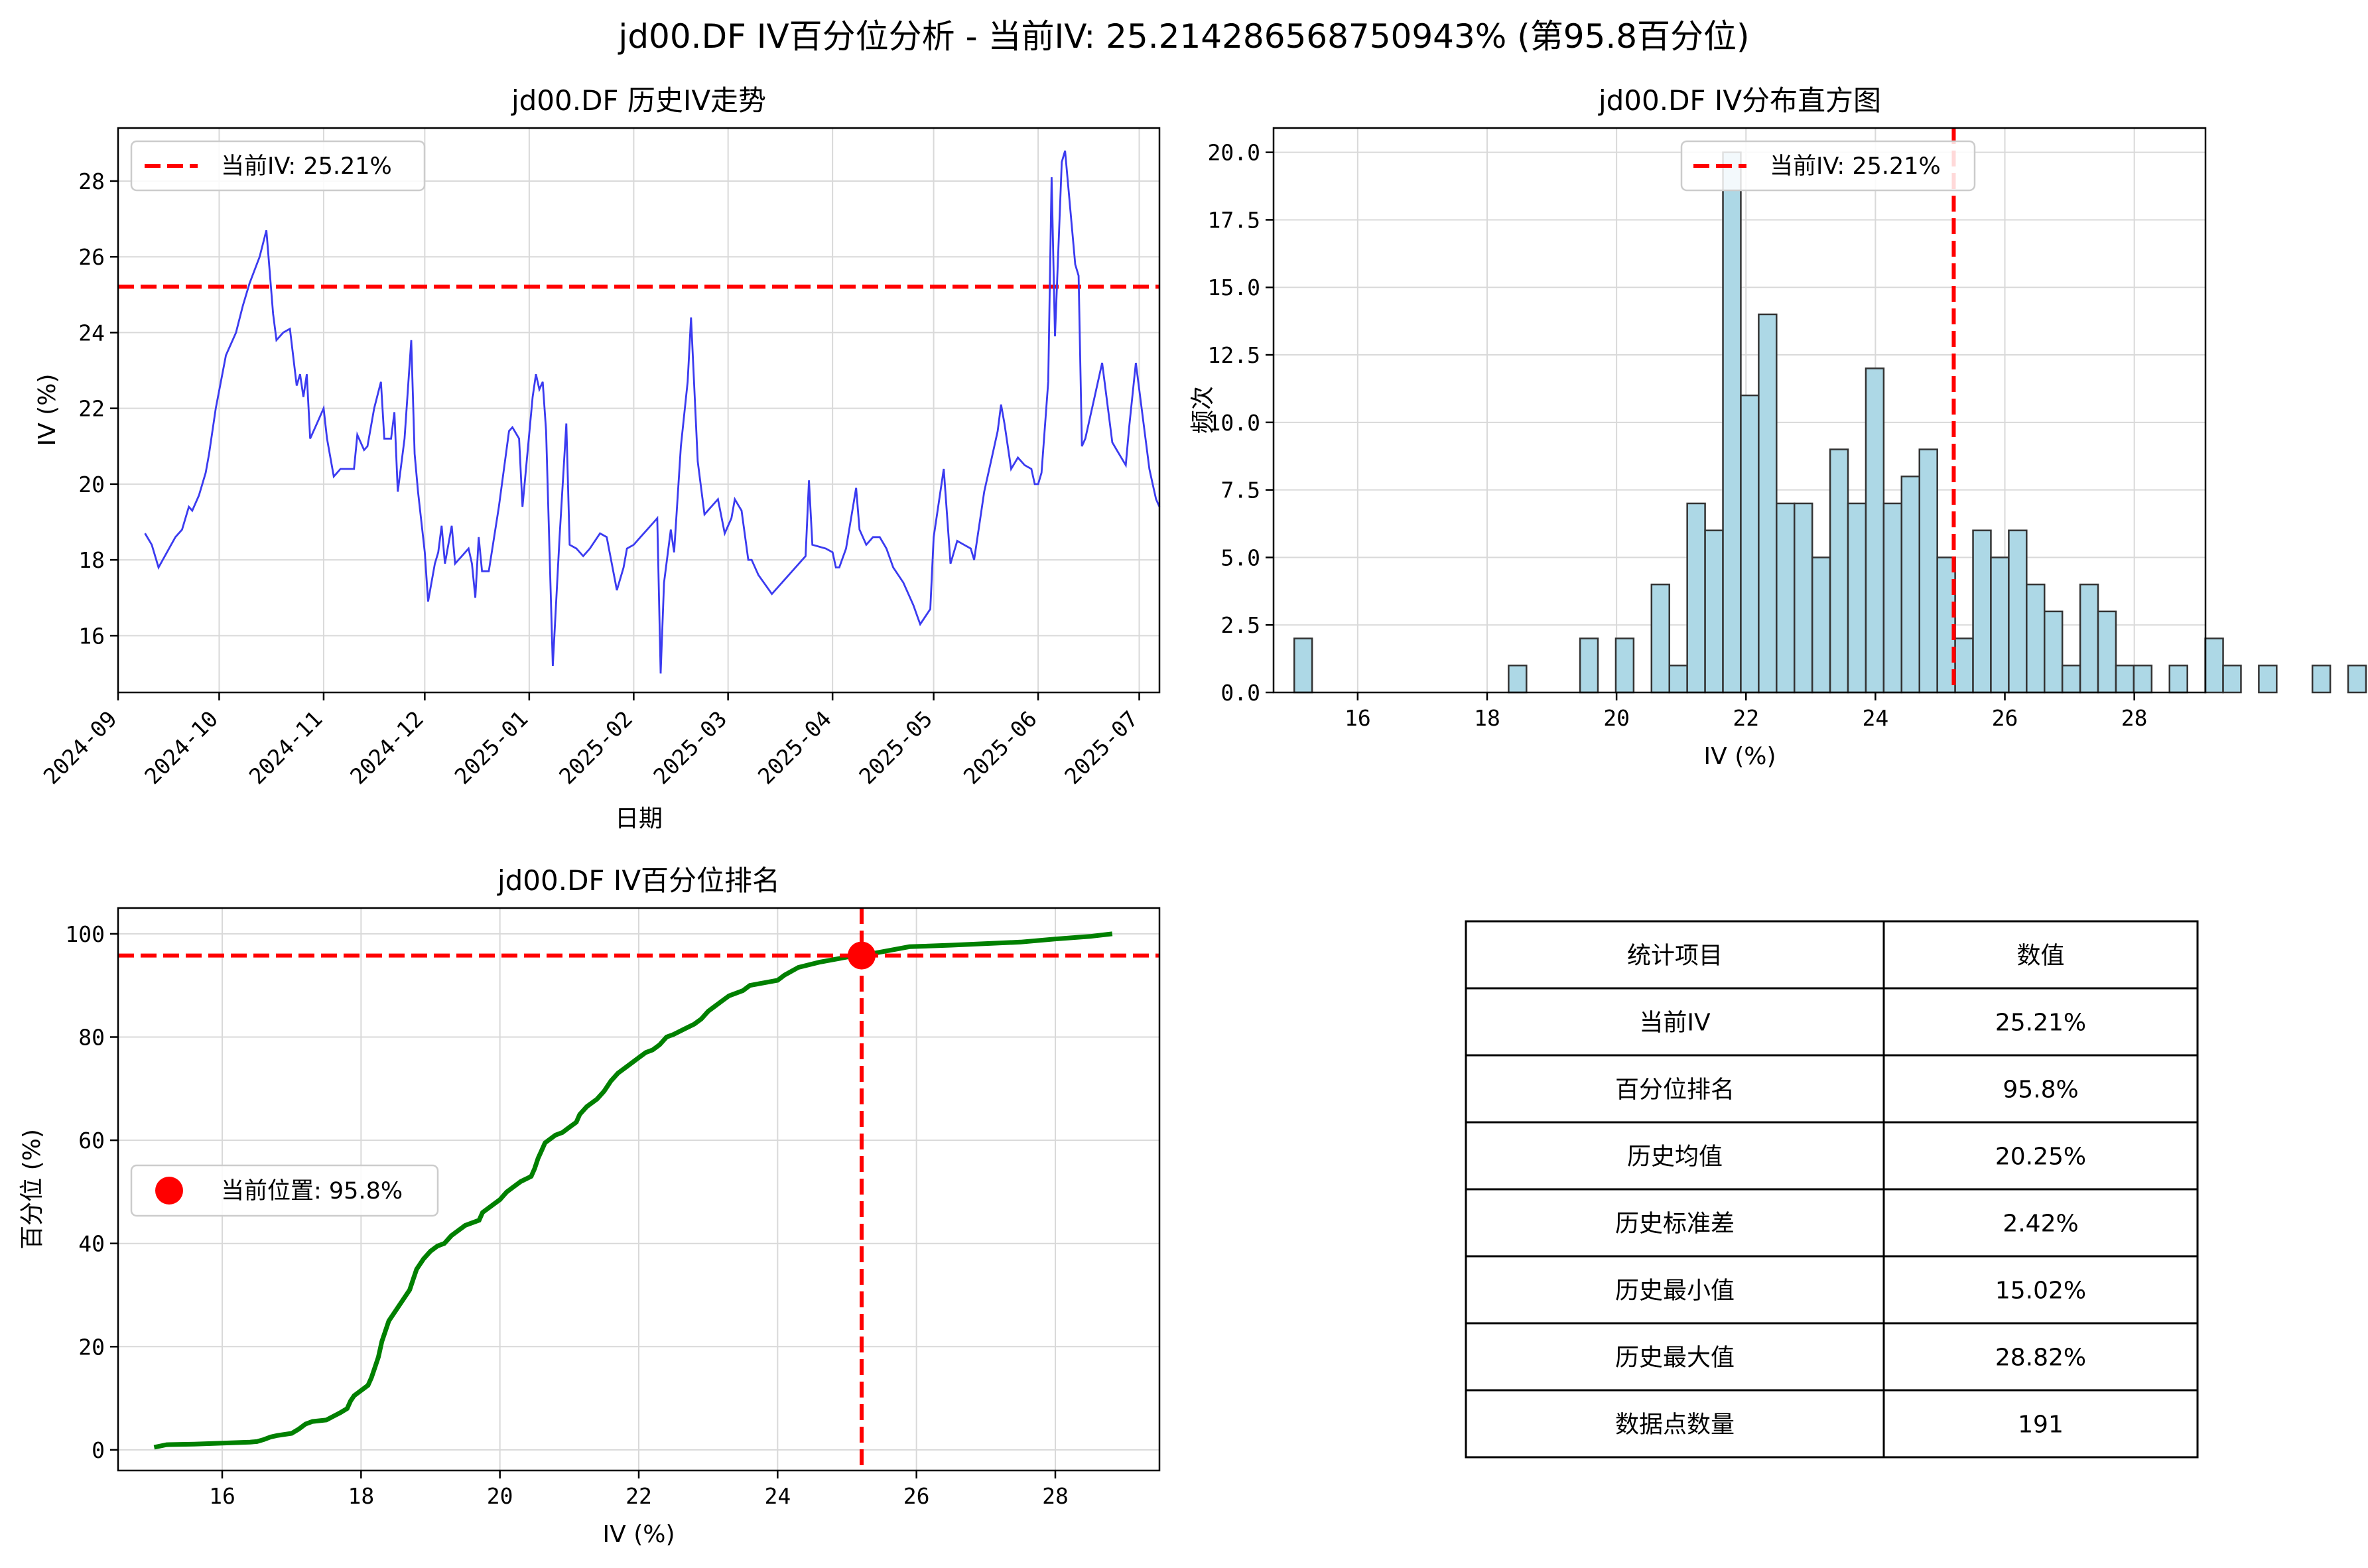 The height and width of the screenshot is (1568, 2368). I want to click on stats-table-row-value: 95.8%, so click(2040, 1091).